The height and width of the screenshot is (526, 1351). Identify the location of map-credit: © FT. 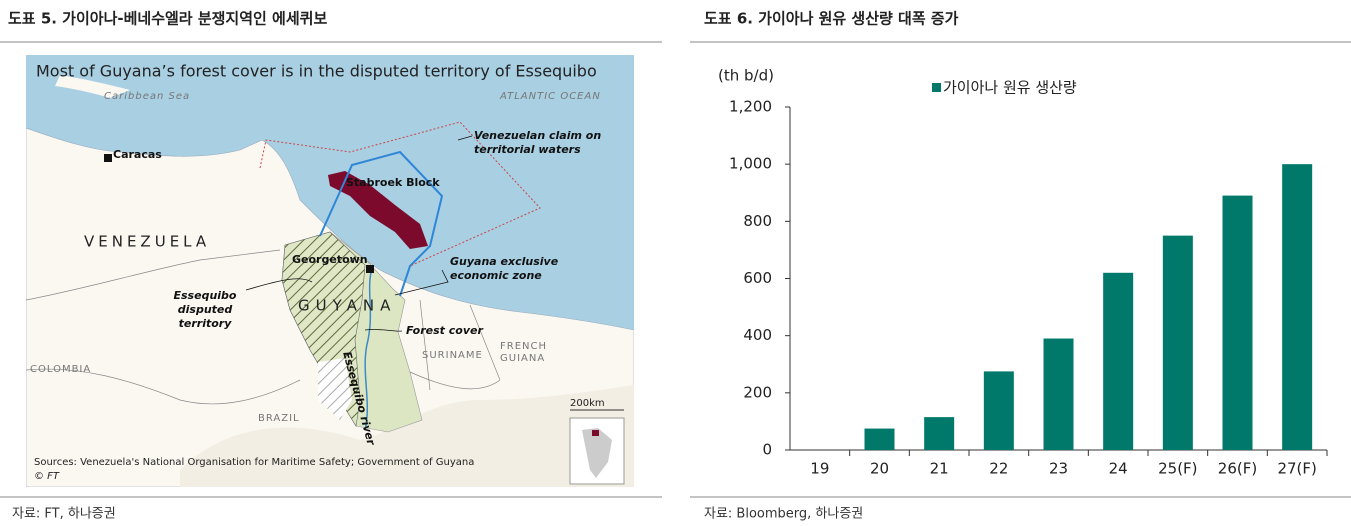
(47, 476).